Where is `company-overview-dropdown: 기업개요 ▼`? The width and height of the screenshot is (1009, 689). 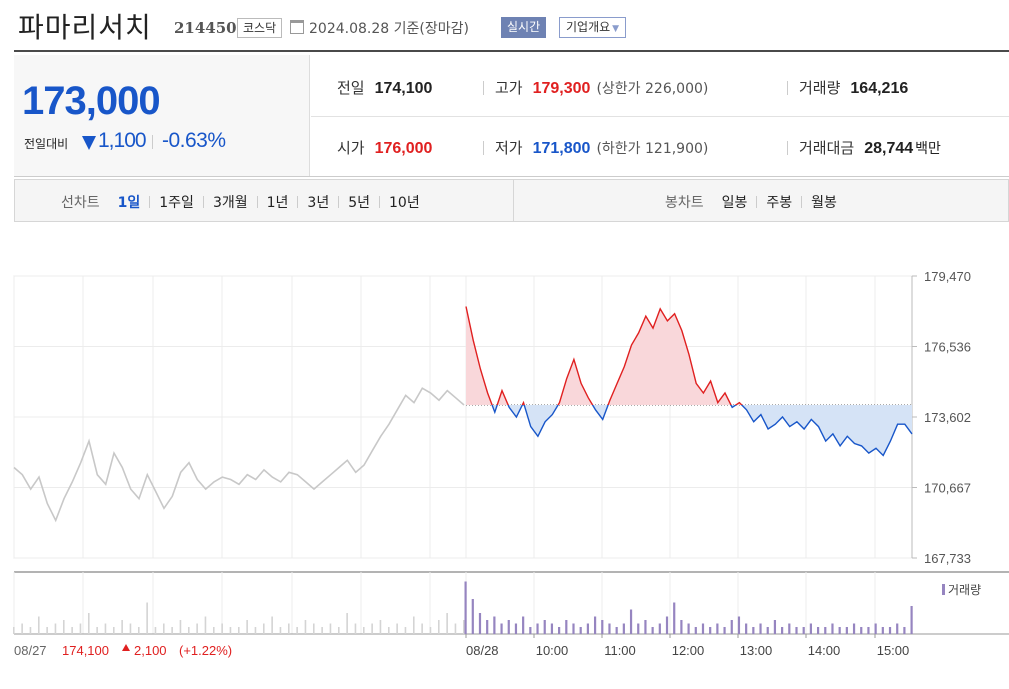 company-overview-dropdown: 기업개요 ▼ is located at coordinates (593, 27).